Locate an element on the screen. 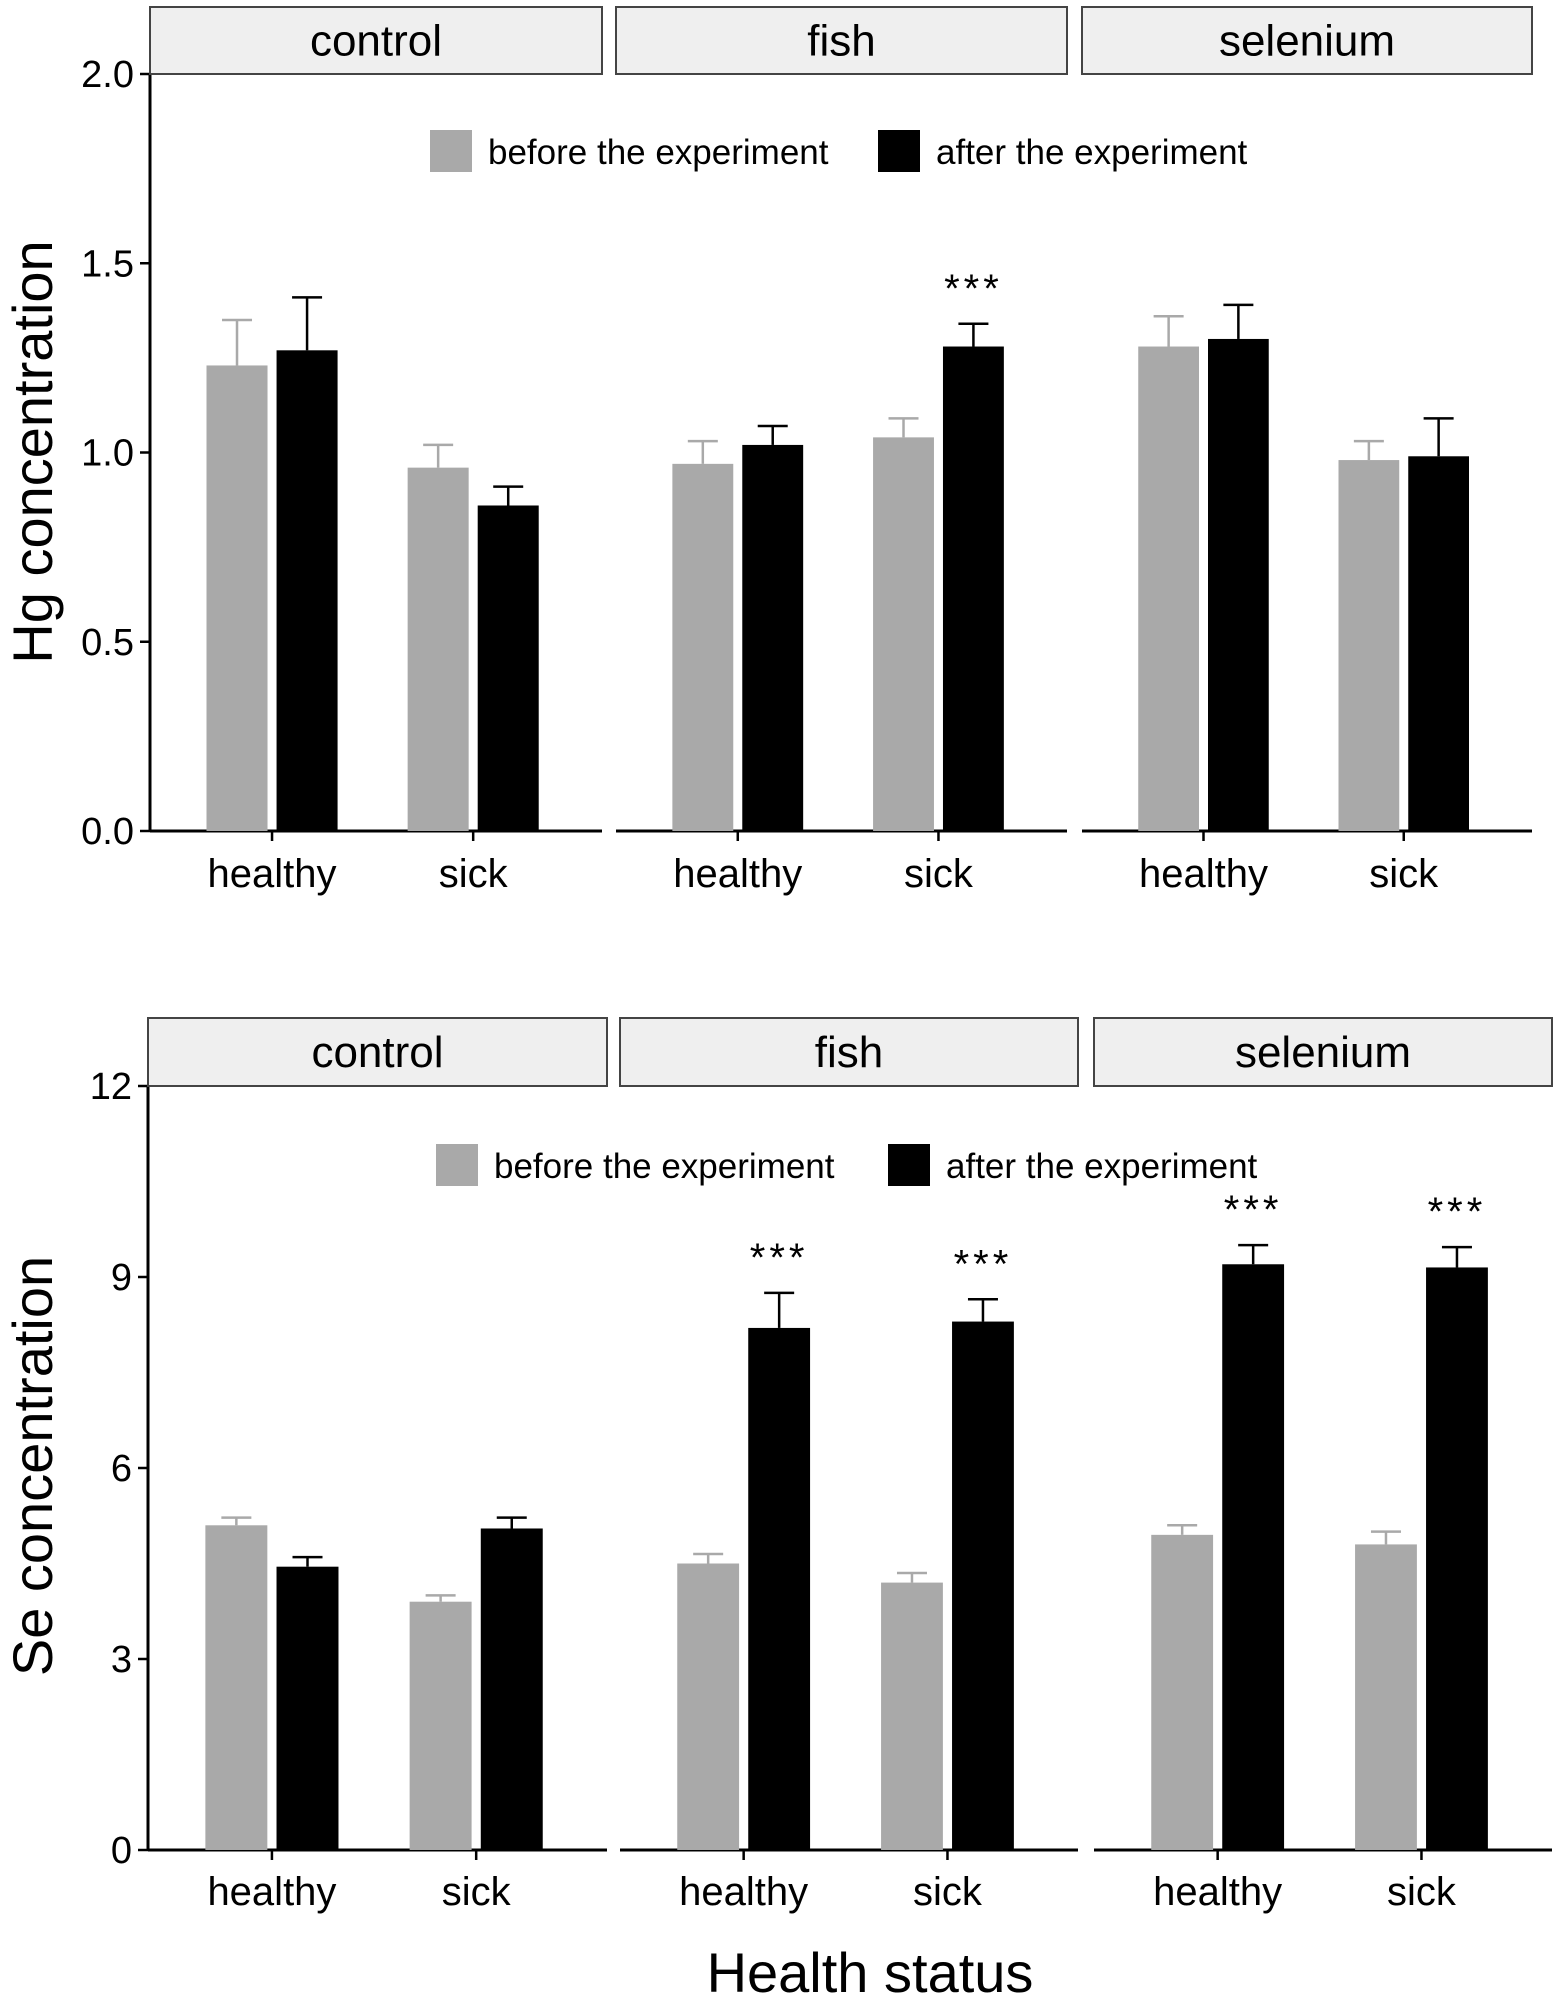  se-y-tick-label: 0 is located at coordinates (121, 1851).